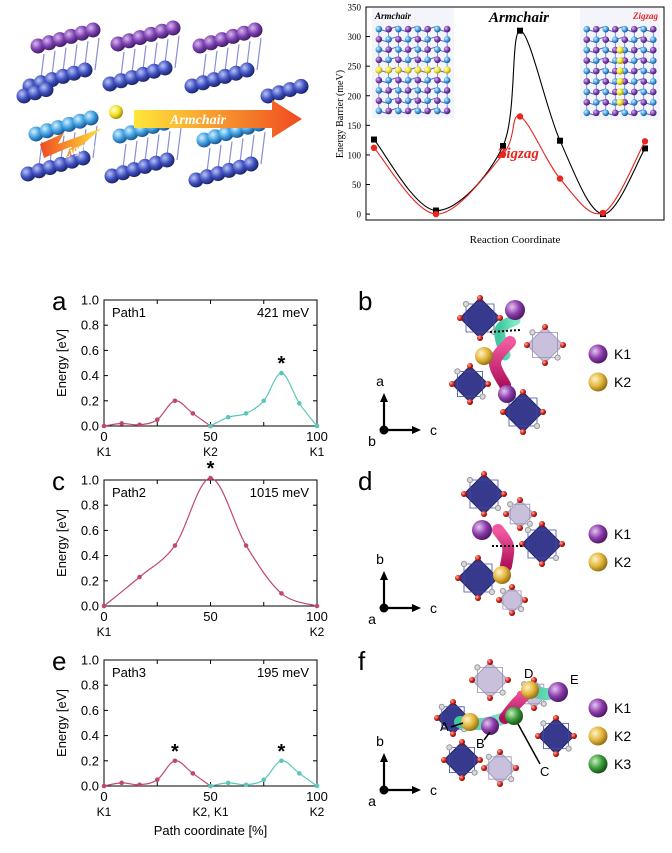  Describe the element at coordinates (509, 165) in the screenshot. I see `series-line-zigzag` at that location.